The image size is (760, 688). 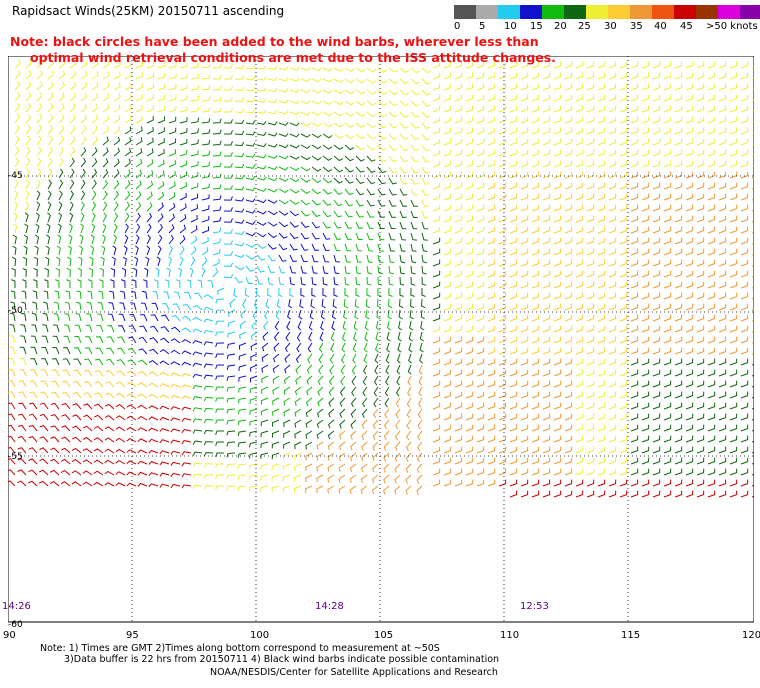 I want to click on lon-label-115: 115, so click(x=631, y=635).